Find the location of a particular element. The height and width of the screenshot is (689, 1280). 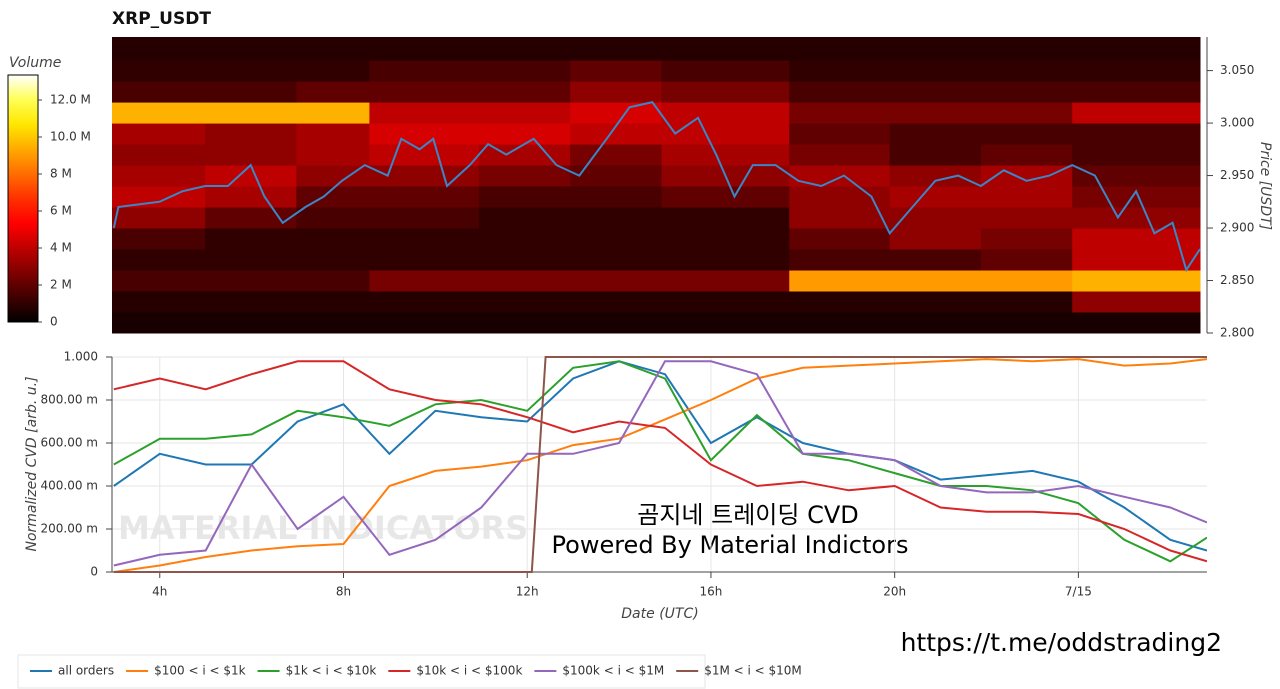

x-tick-label: 7/15 is located at coordinates (1078, 592).